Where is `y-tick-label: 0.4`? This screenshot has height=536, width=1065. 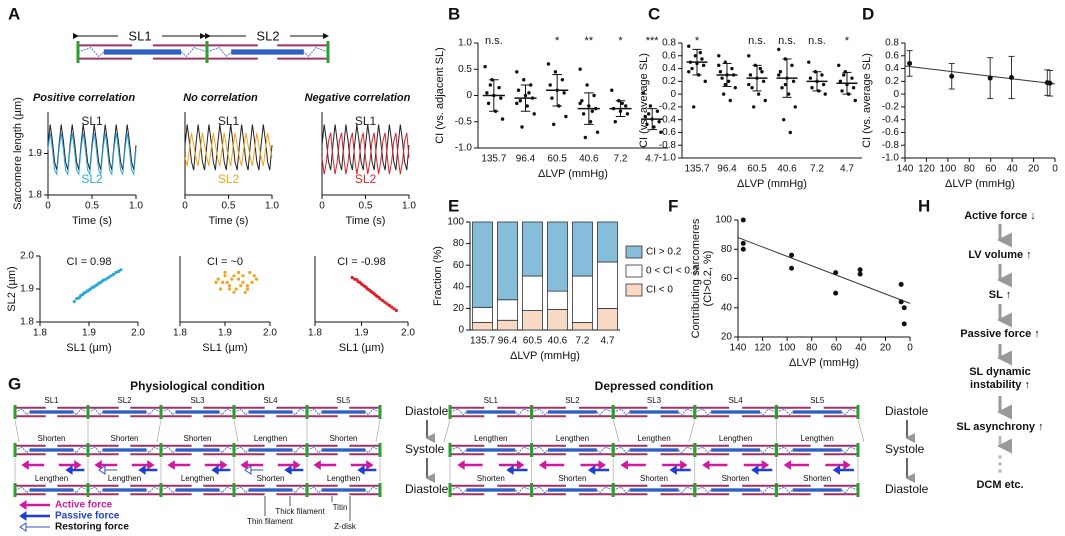 y-tick-label: 0.4 is located at coordinates (669, 68).